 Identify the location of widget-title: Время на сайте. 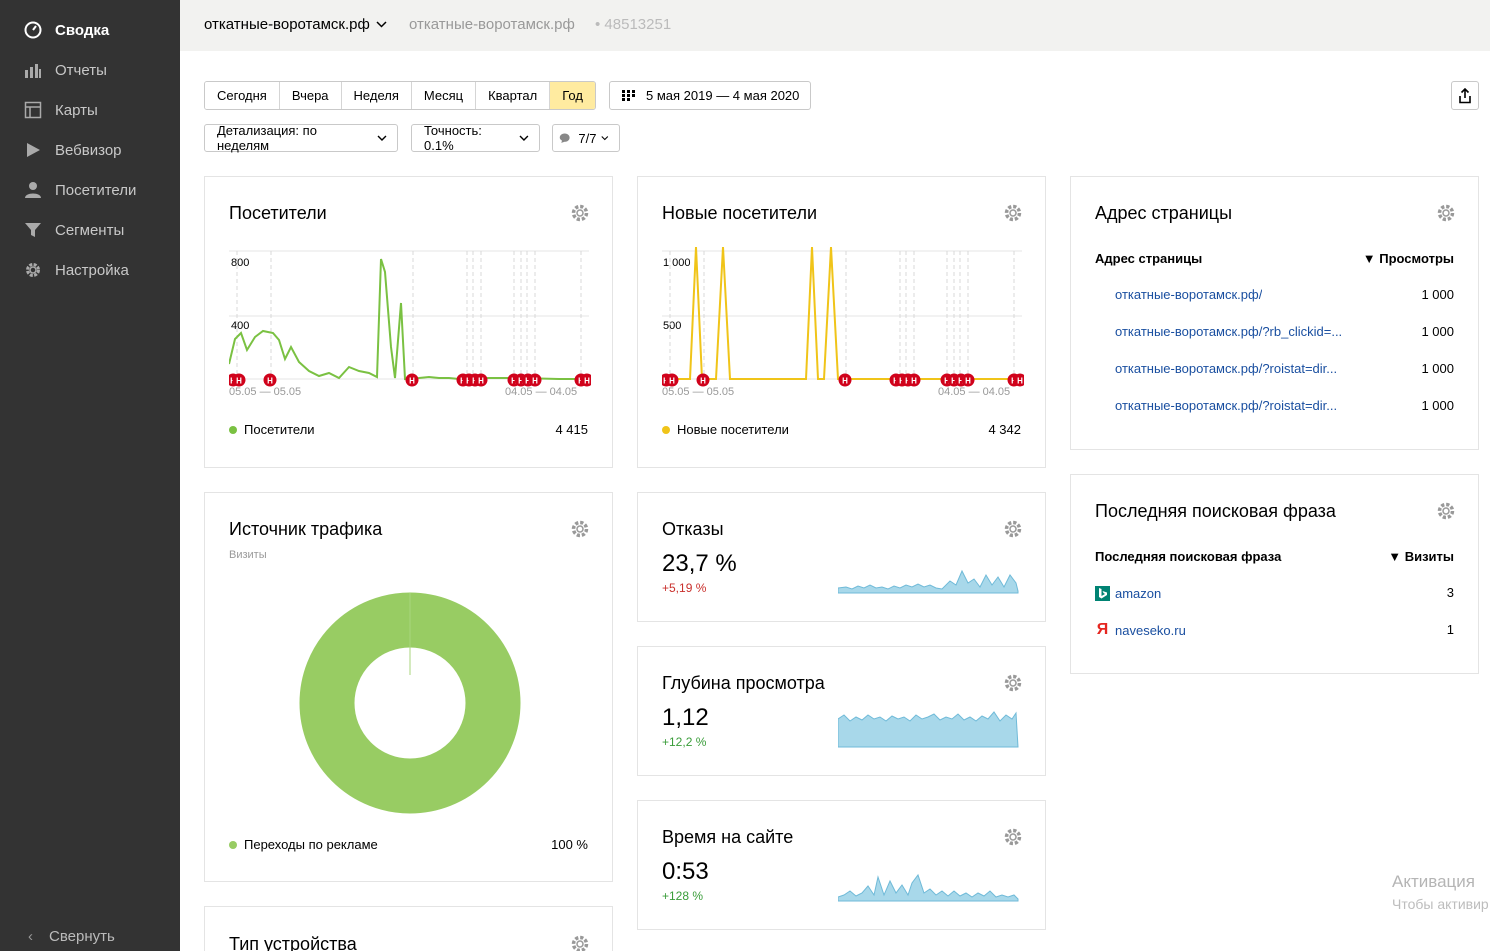
(728, 837).